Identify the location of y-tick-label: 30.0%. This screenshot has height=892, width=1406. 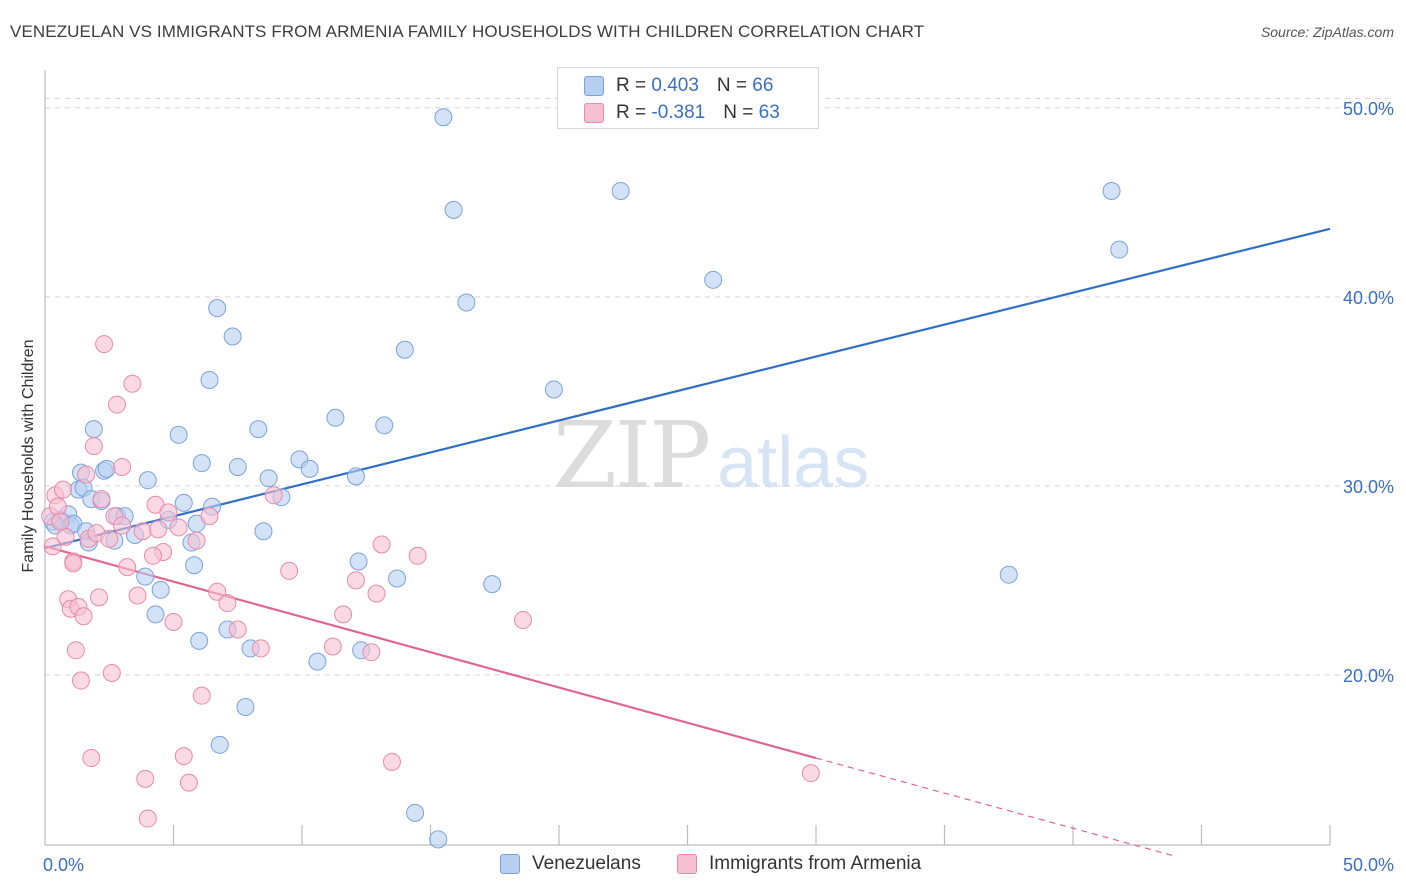
(1368, 487).